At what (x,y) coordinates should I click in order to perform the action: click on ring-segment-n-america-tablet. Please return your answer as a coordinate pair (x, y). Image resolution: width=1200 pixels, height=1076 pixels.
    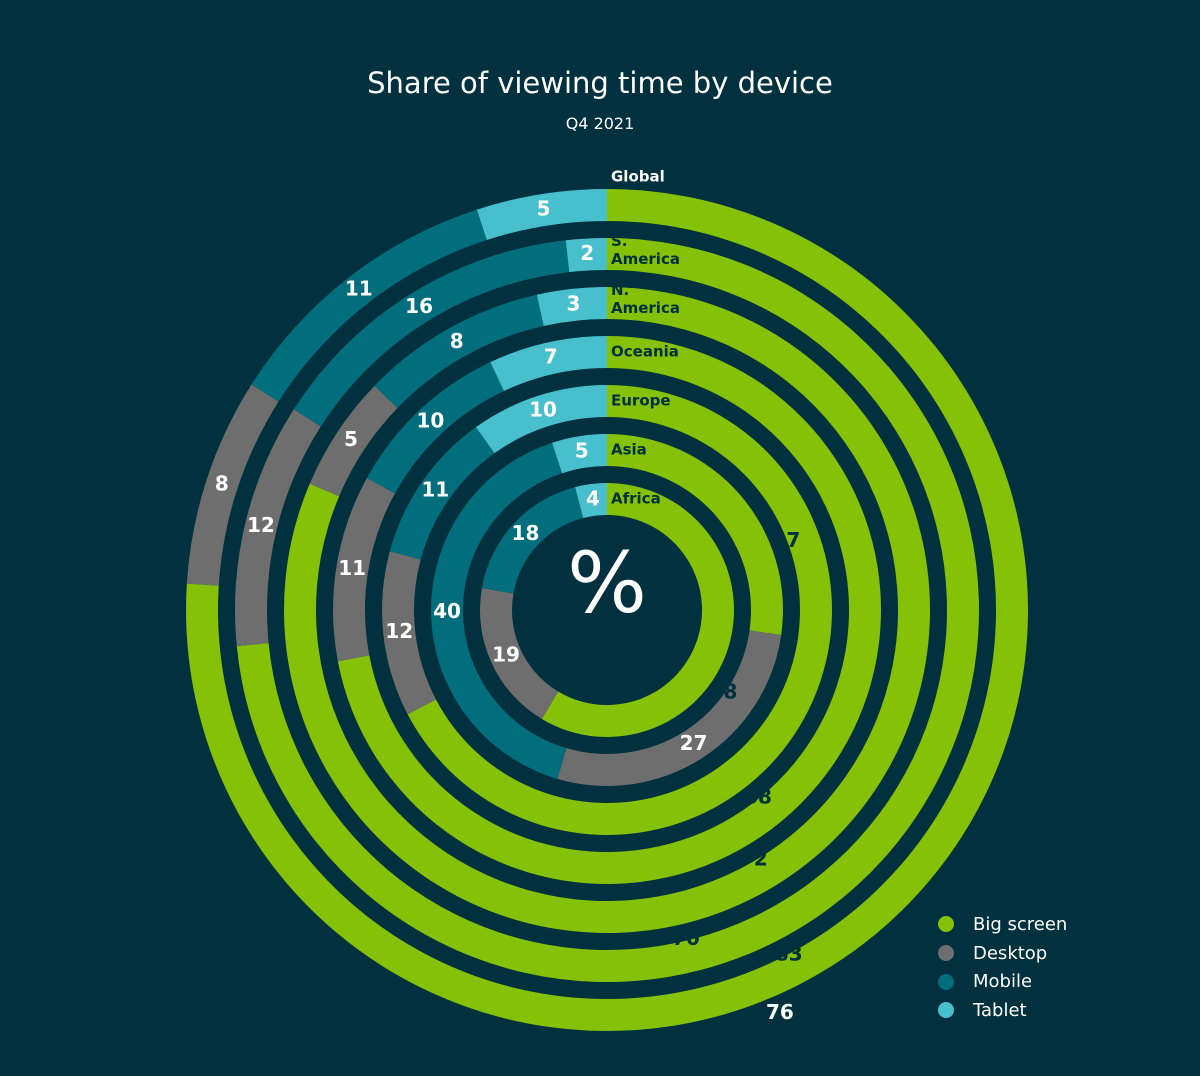
    Looking at the image, I should click on (571, 306).